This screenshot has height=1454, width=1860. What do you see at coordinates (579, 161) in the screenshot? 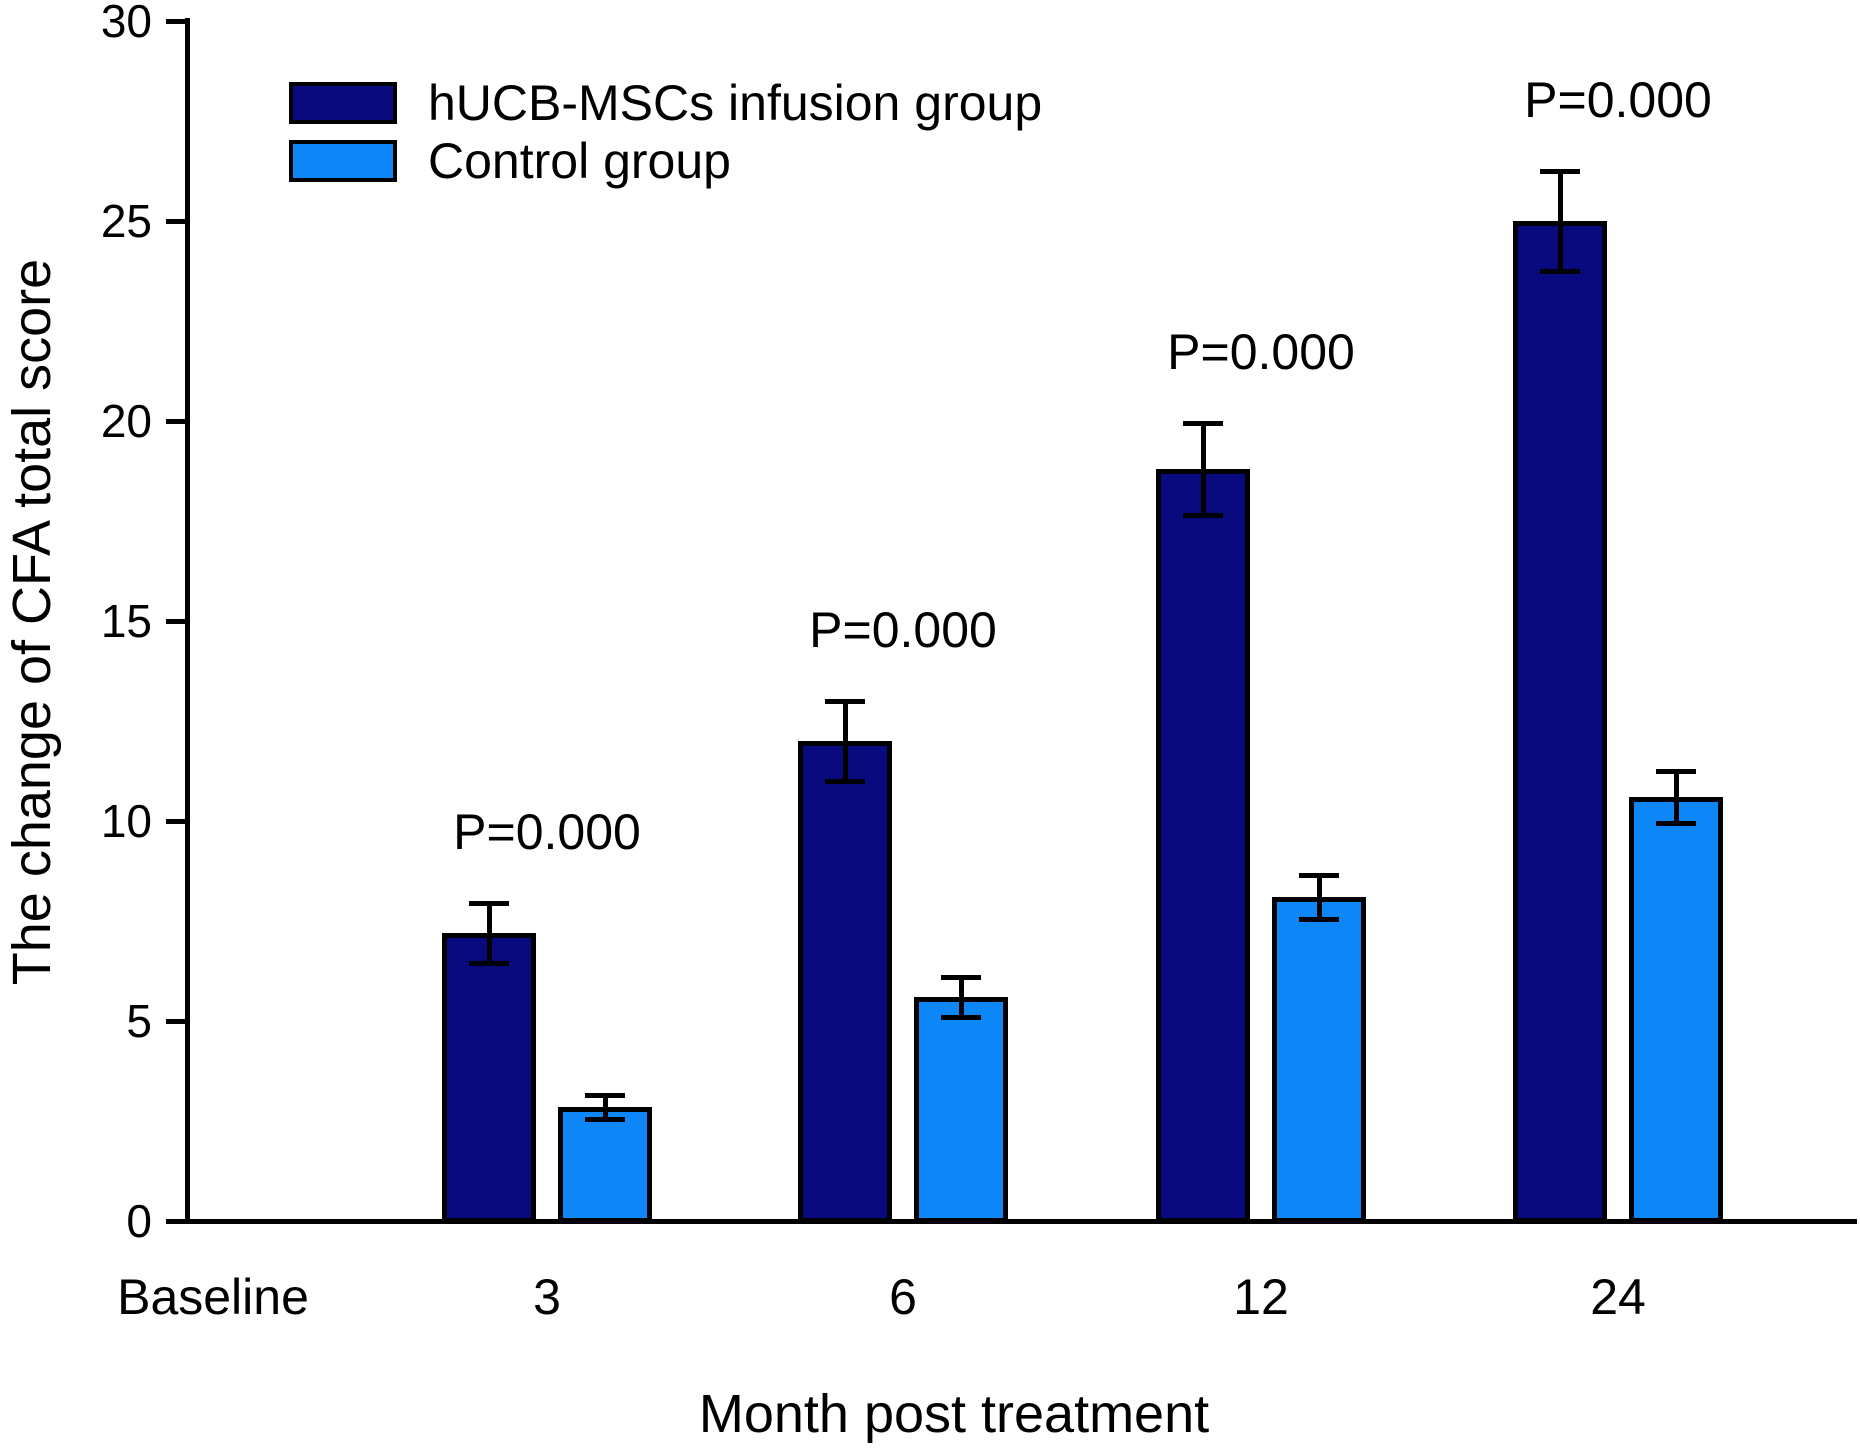
I see `legend-label-control: Control group` at bounding box center [579, 161].